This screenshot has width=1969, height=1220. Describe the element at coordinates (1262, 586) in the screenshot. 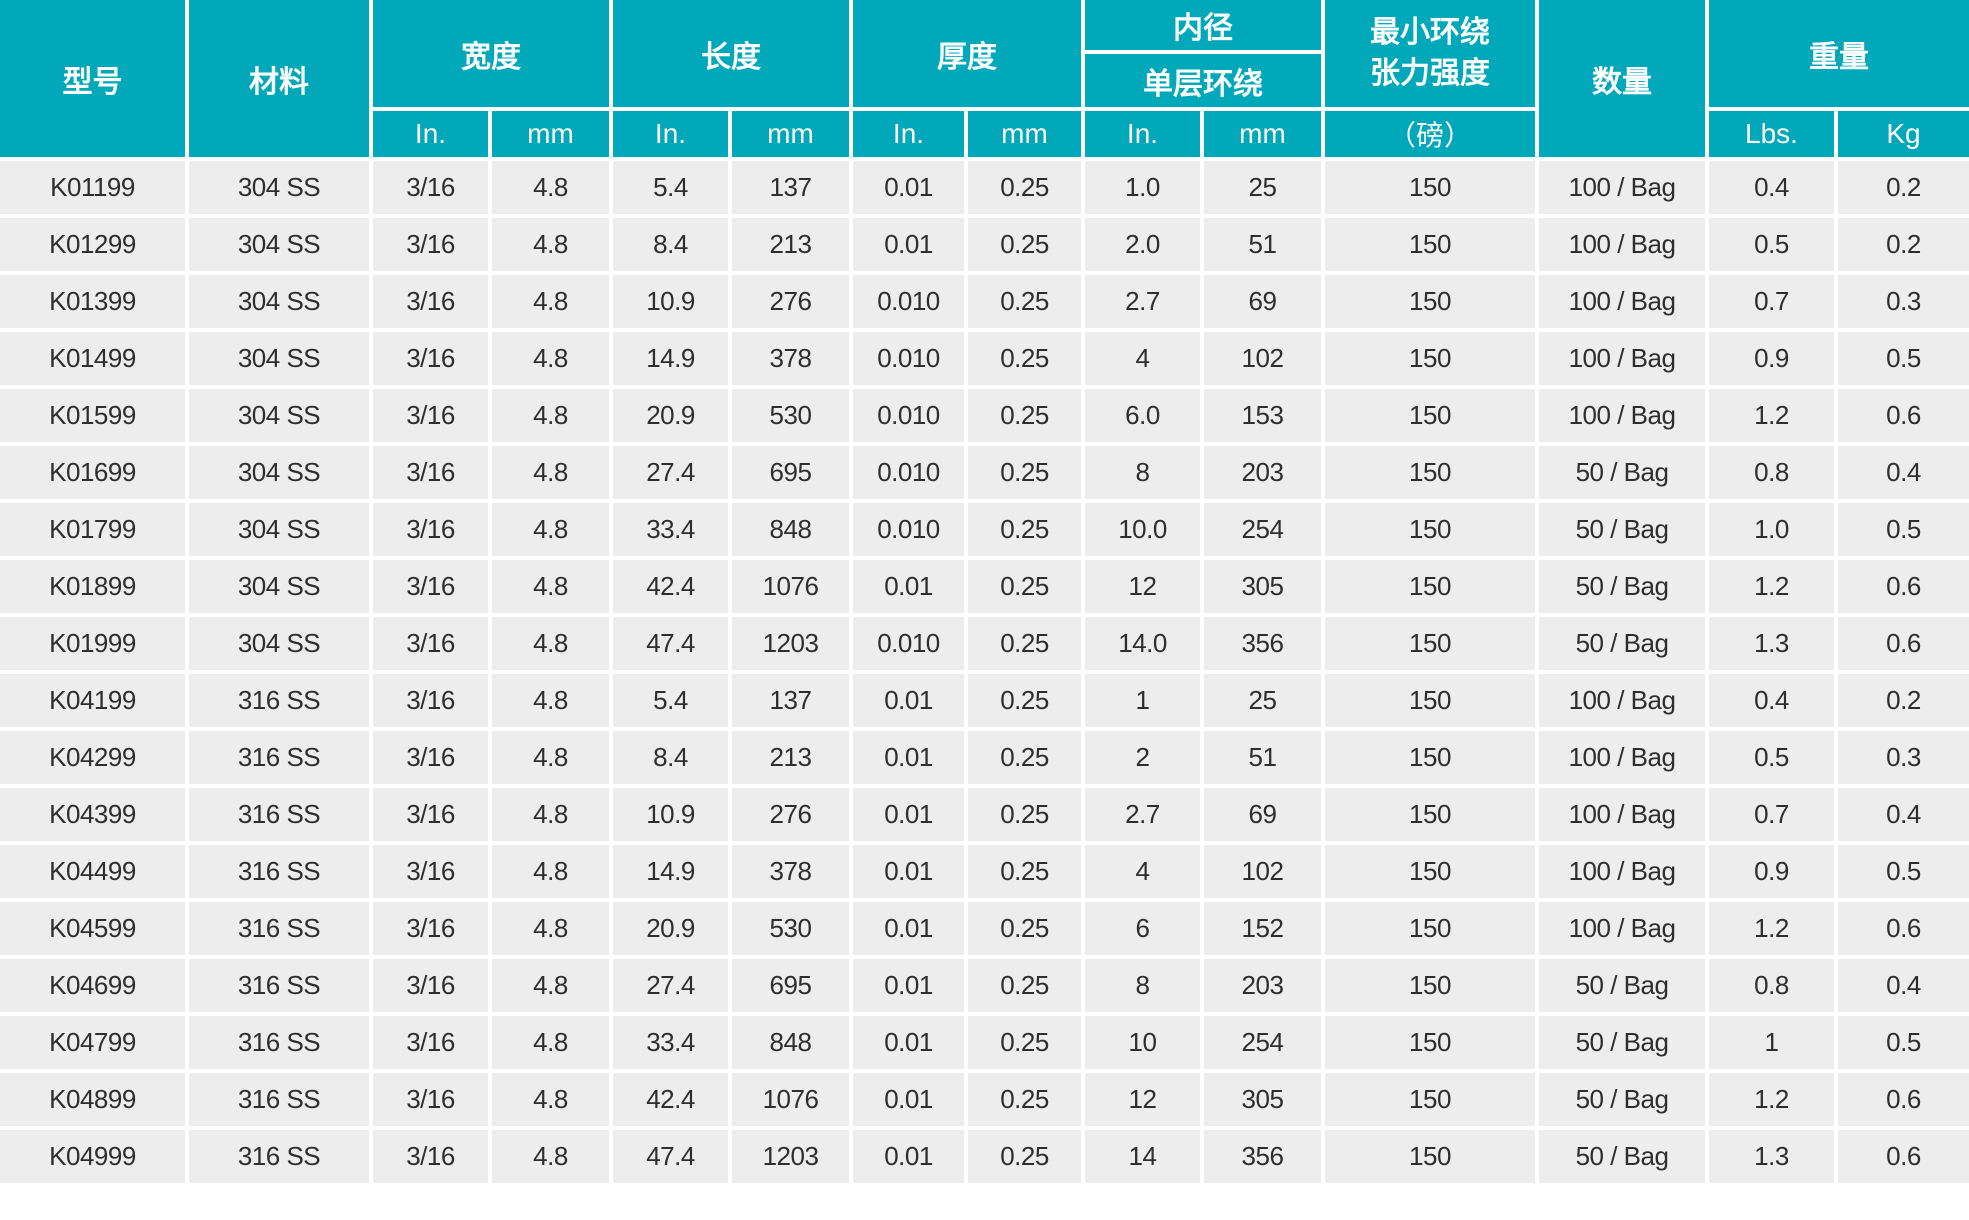

I see `cell-inner-diameter-mm: 305` at that location.